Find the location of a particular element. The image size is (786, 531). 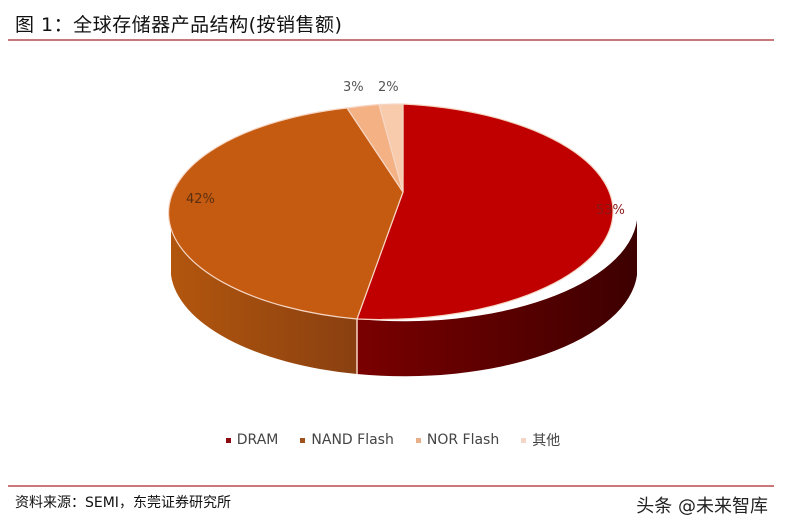

legend-item-nor: NOR Flash is located at coordinates (457, 440).